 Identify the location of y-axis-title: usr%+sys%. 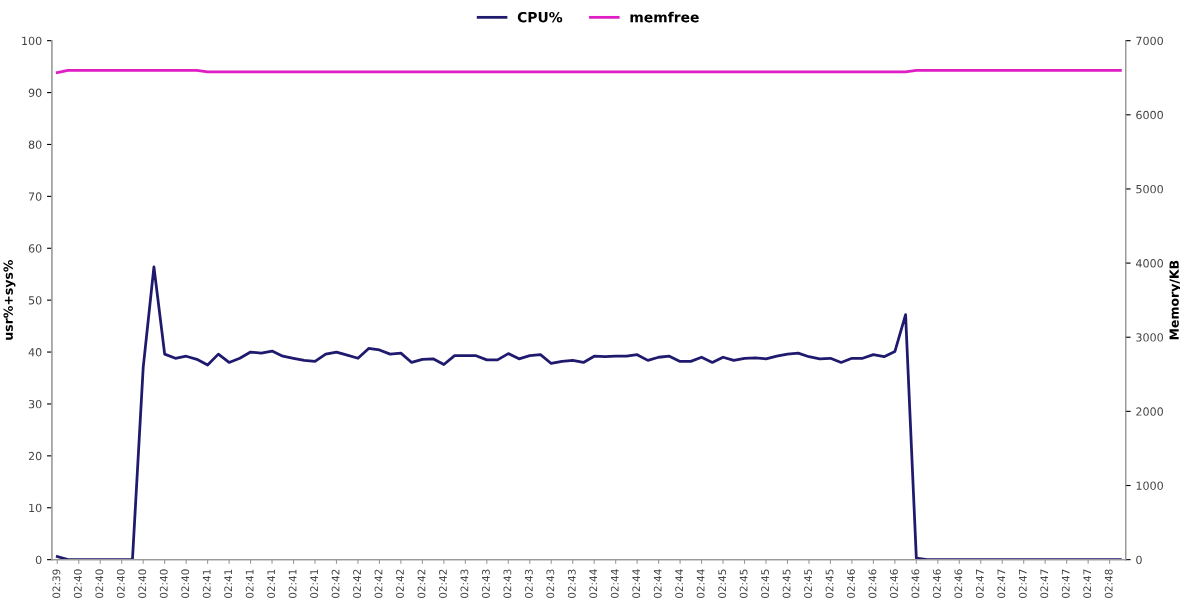
(9, 300).